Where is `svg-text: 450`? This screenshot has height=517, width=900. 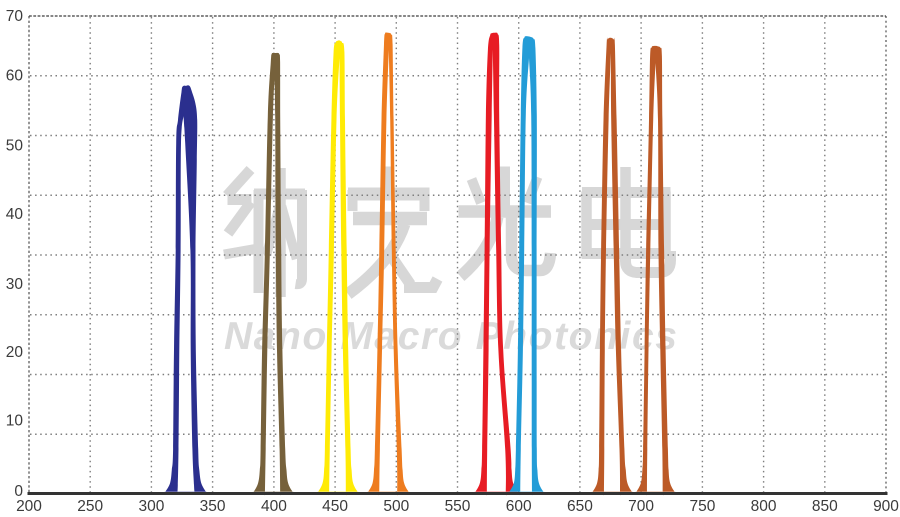
svg-text: 450 is located at coordinates (335, 506).